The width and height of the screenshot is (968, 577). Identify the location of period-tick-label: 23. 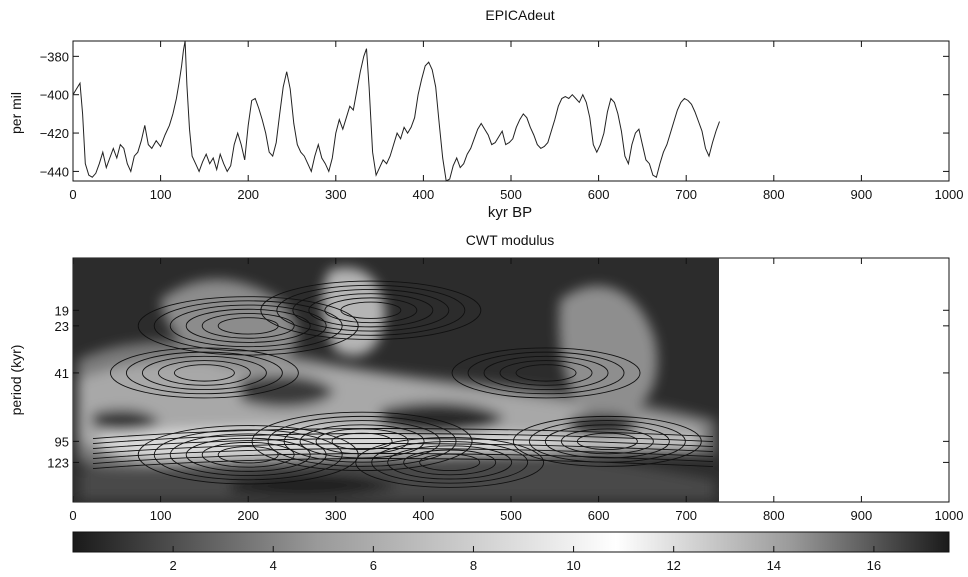
(62, 326).